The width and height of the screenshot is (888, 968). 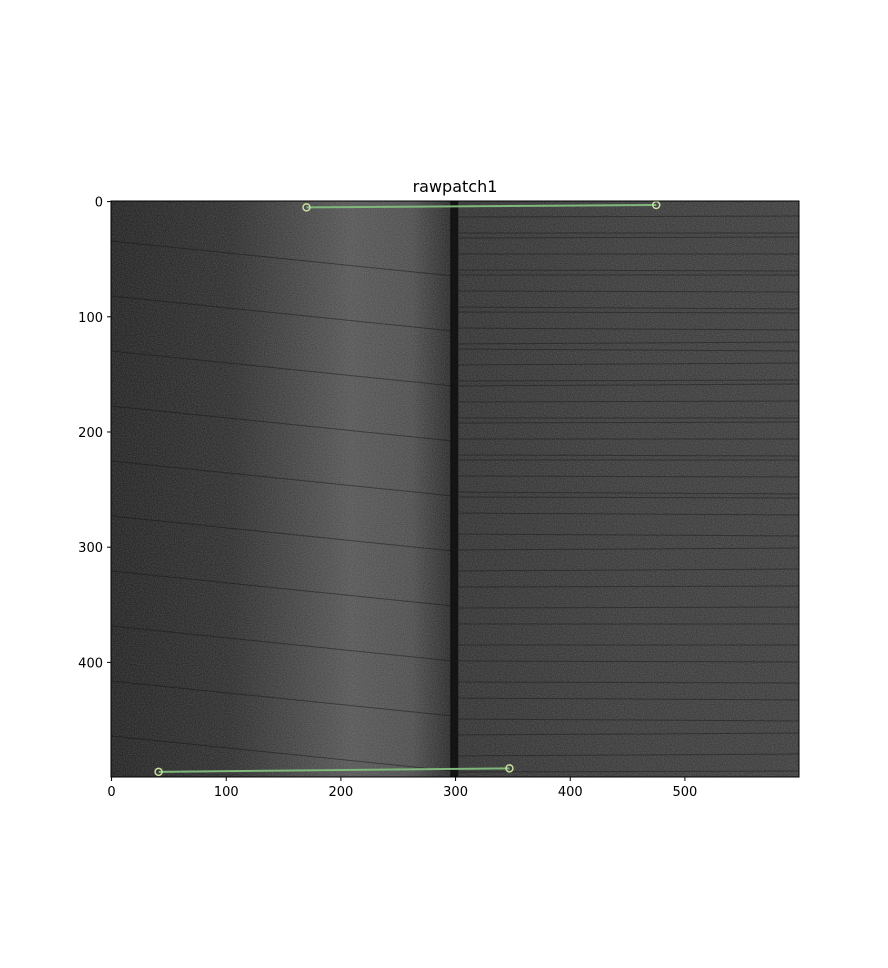 I want to click on y-tick-label: 100, so click(x=90, y=318).